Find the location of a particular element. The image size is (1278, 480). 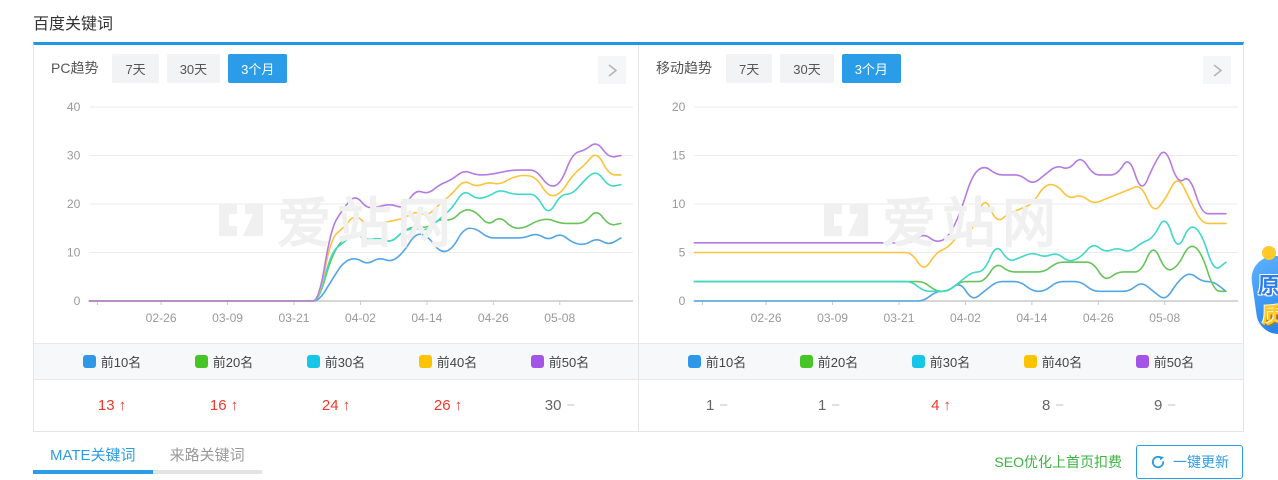

footer-tab-来路关键词: 来路关键词 is located at coordinates (207, 457).